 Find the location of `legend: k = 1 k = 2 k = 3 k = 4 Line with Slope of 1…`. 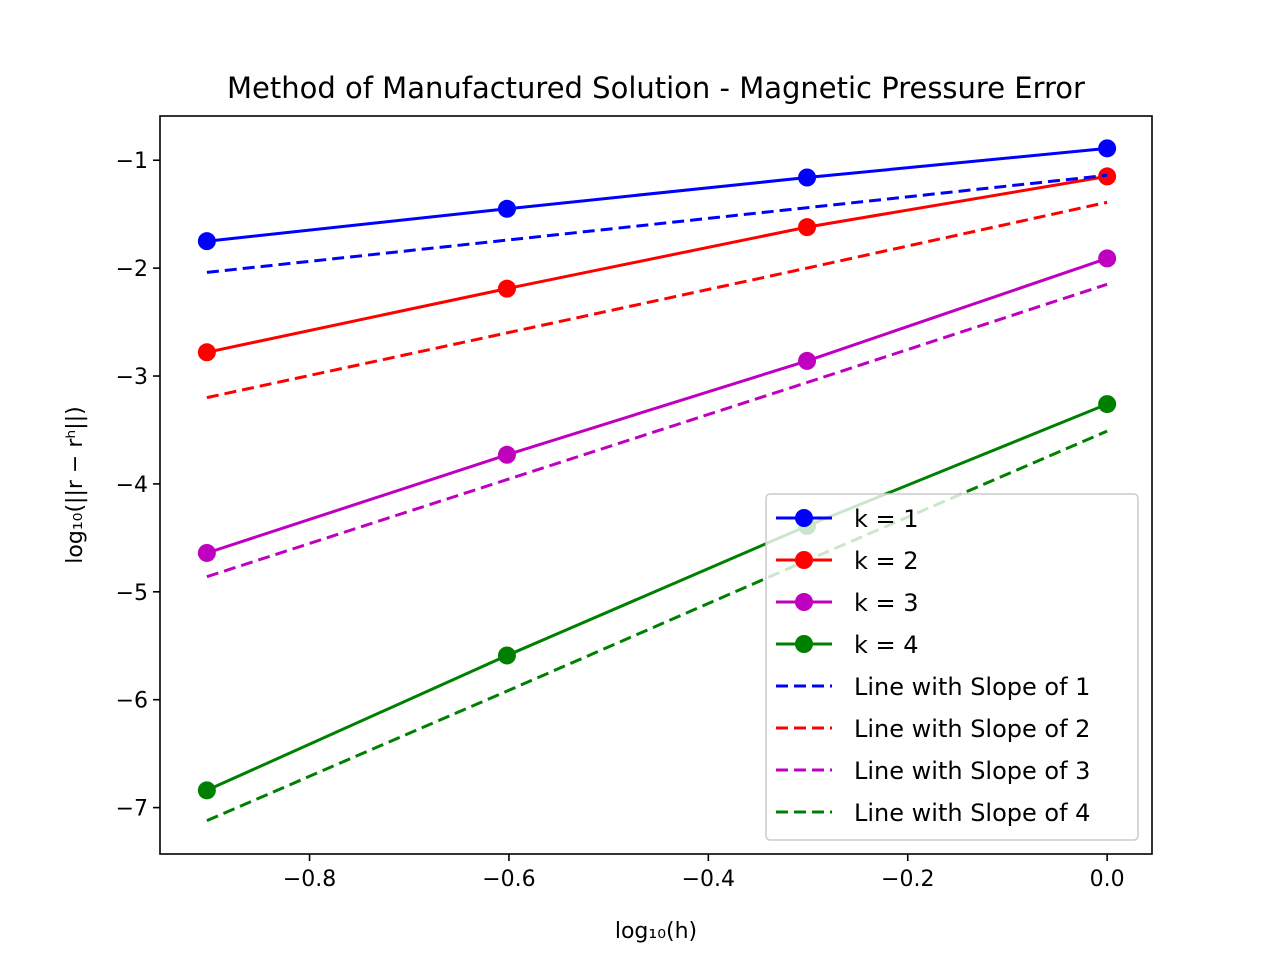

legend: k = 1 k = 2 k = 3 k = 4 Line with Slope of 1… is located at coordinates (952, 667).